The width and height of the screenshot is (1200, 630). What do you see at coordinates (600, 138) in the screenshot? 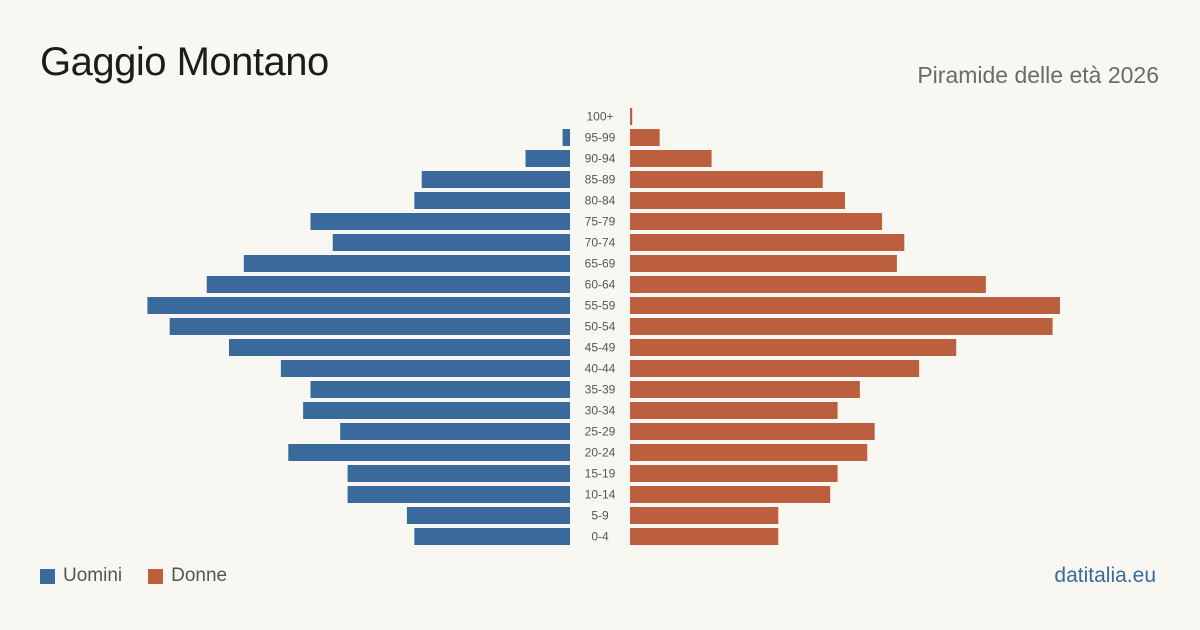
I see `age-label-95-99: 95-99` at bounding box center [600, 138].